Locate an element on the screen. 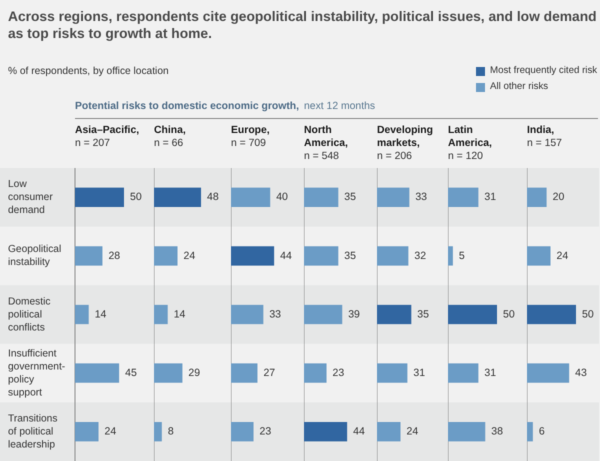  chart-title: Europe, is located at coordinates (251, 130).